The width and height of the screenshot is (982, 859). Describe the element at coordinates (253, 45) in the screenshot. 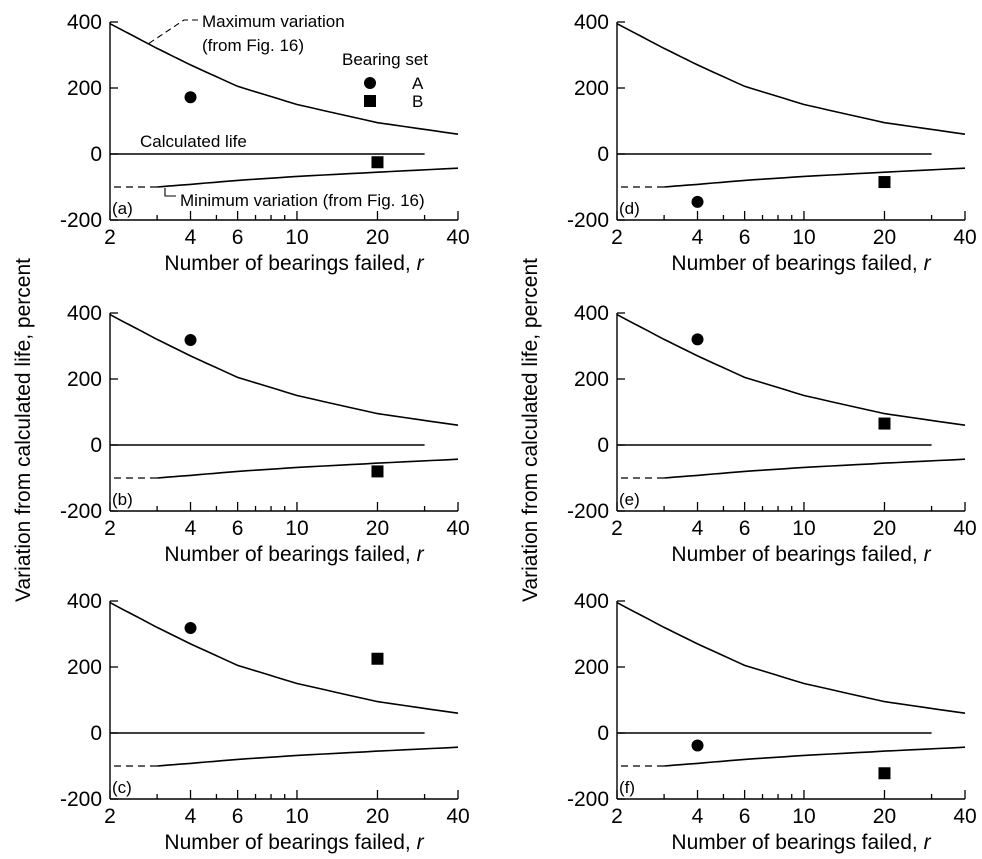

I see `maximum-variation-source: (from Fig. 16)` at that location.